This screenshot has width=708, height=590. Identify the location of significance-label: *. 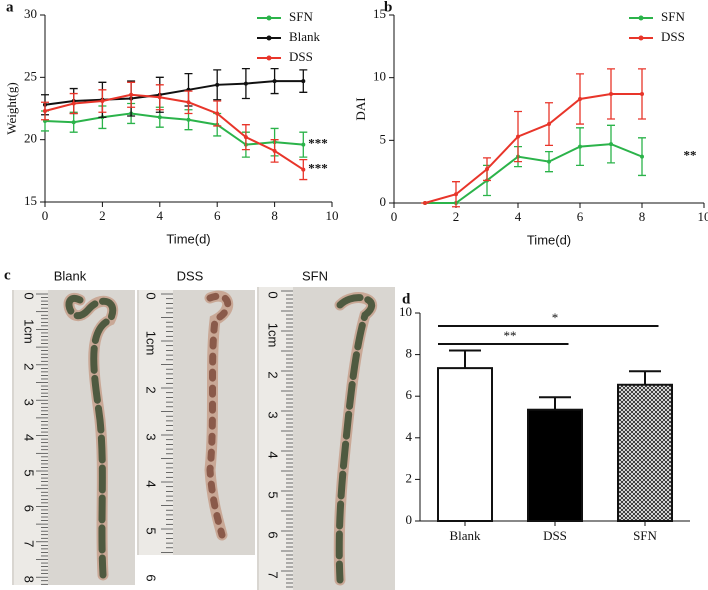
(555, 317).